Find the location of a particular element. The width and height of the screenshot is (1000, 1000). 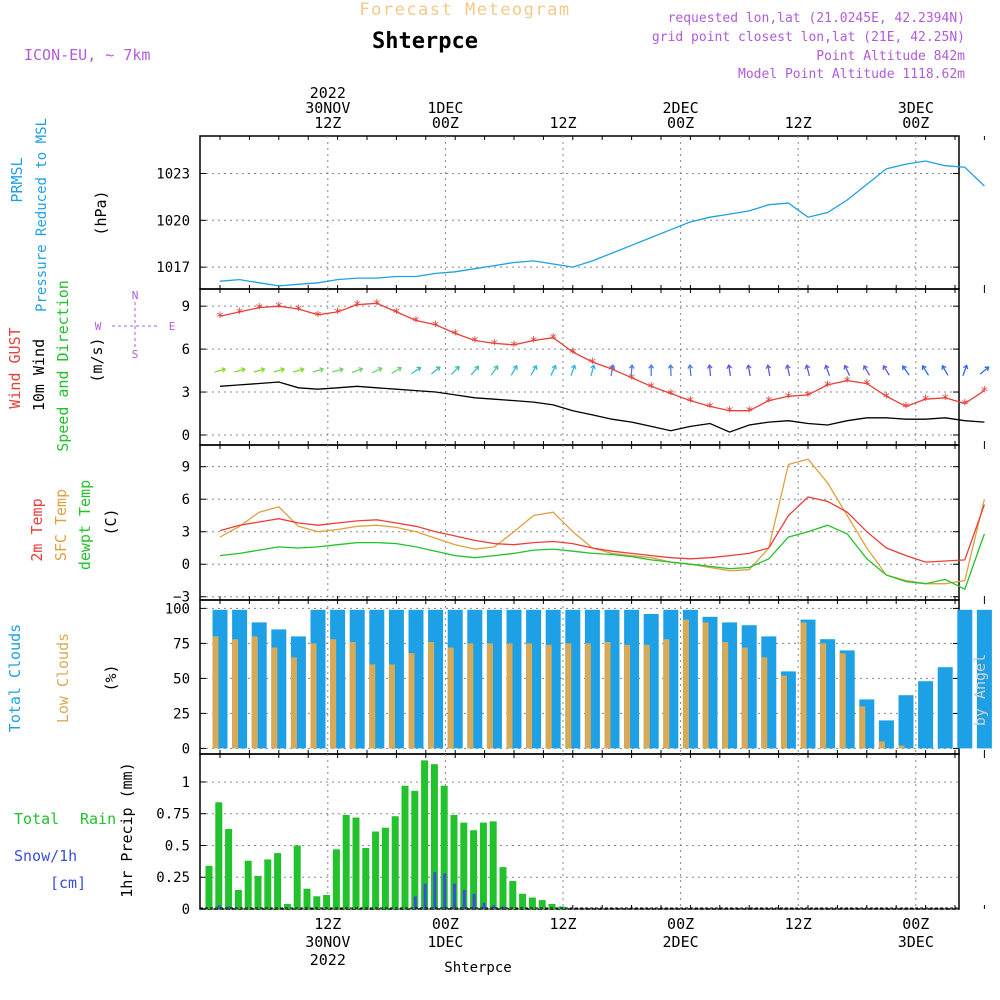

y-tick-label: 3 is located at coordinates (186, 533).